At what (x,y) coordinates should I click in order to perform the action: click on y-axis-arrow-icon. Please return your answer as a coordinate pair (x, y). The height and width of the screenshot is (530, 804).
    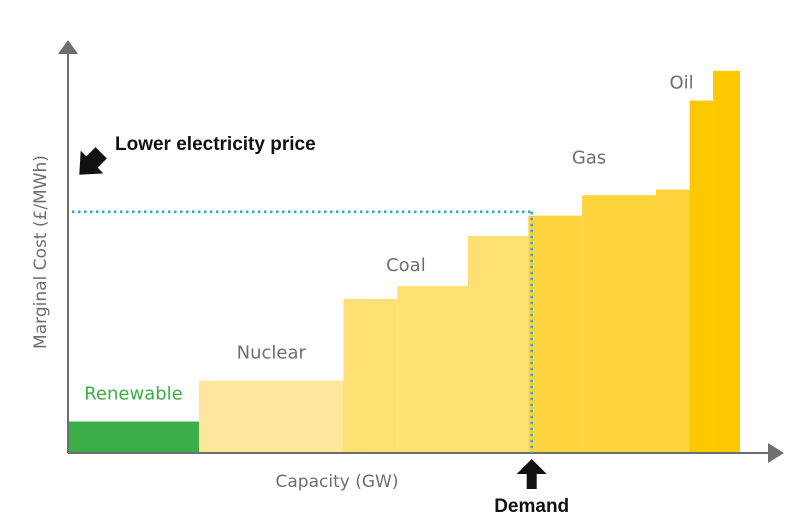
    Looking at the image, I should click on (68, 47).